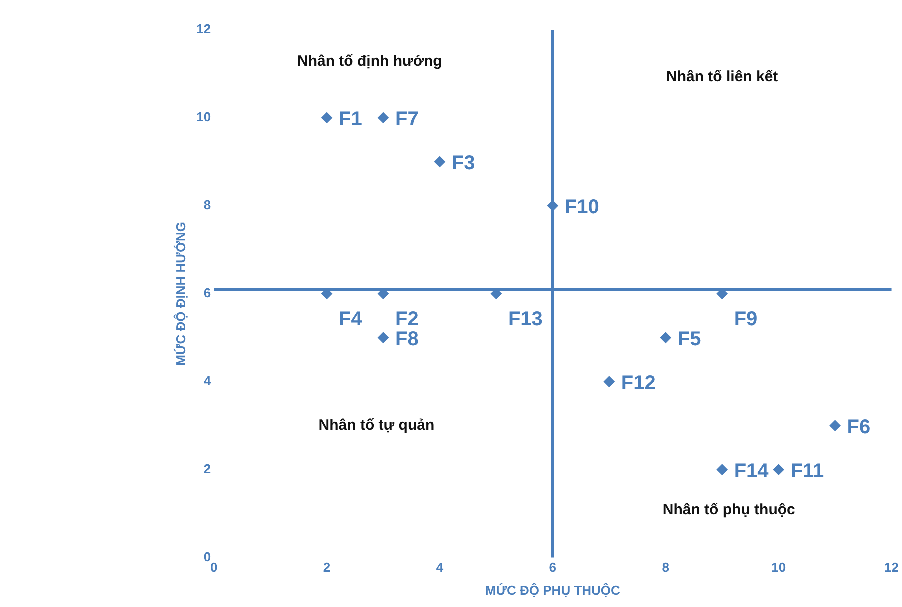 The height and width of the screenshot is (607, 902). I want to click on x-tick-label: 4, so click(440, 568).